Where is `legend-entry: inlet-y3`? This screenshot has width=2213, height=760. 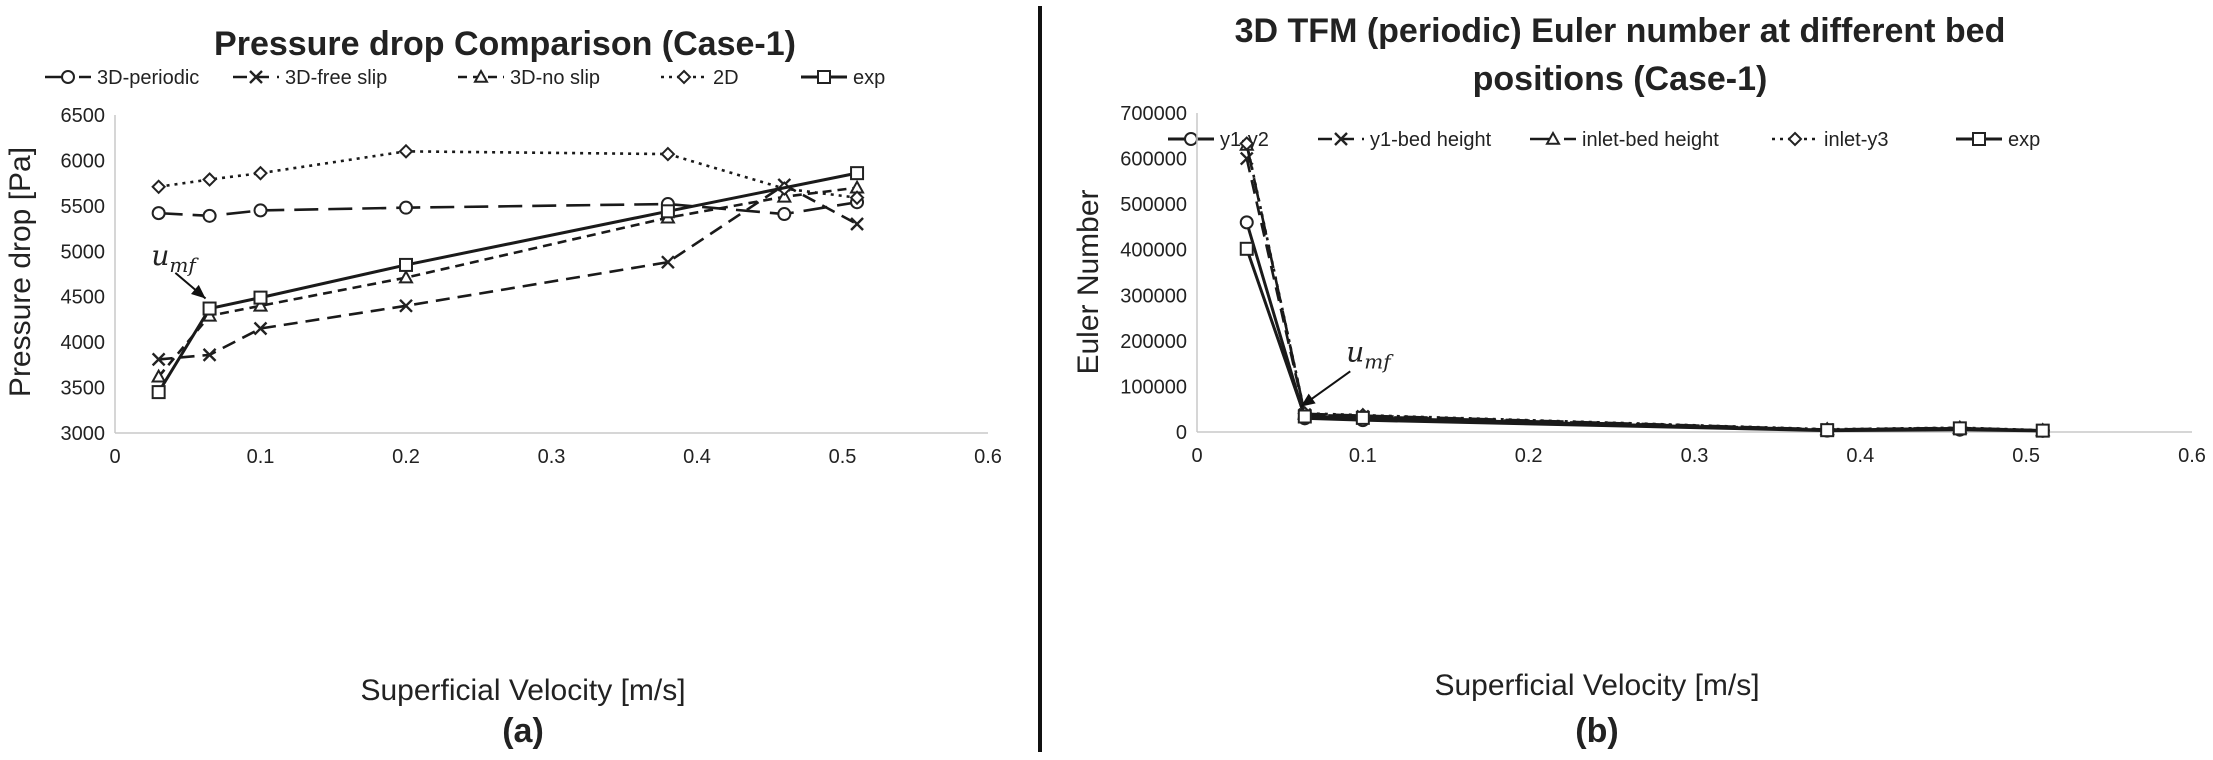 legend-entry: inlet-y3 is located at coordinates (1830, 140).